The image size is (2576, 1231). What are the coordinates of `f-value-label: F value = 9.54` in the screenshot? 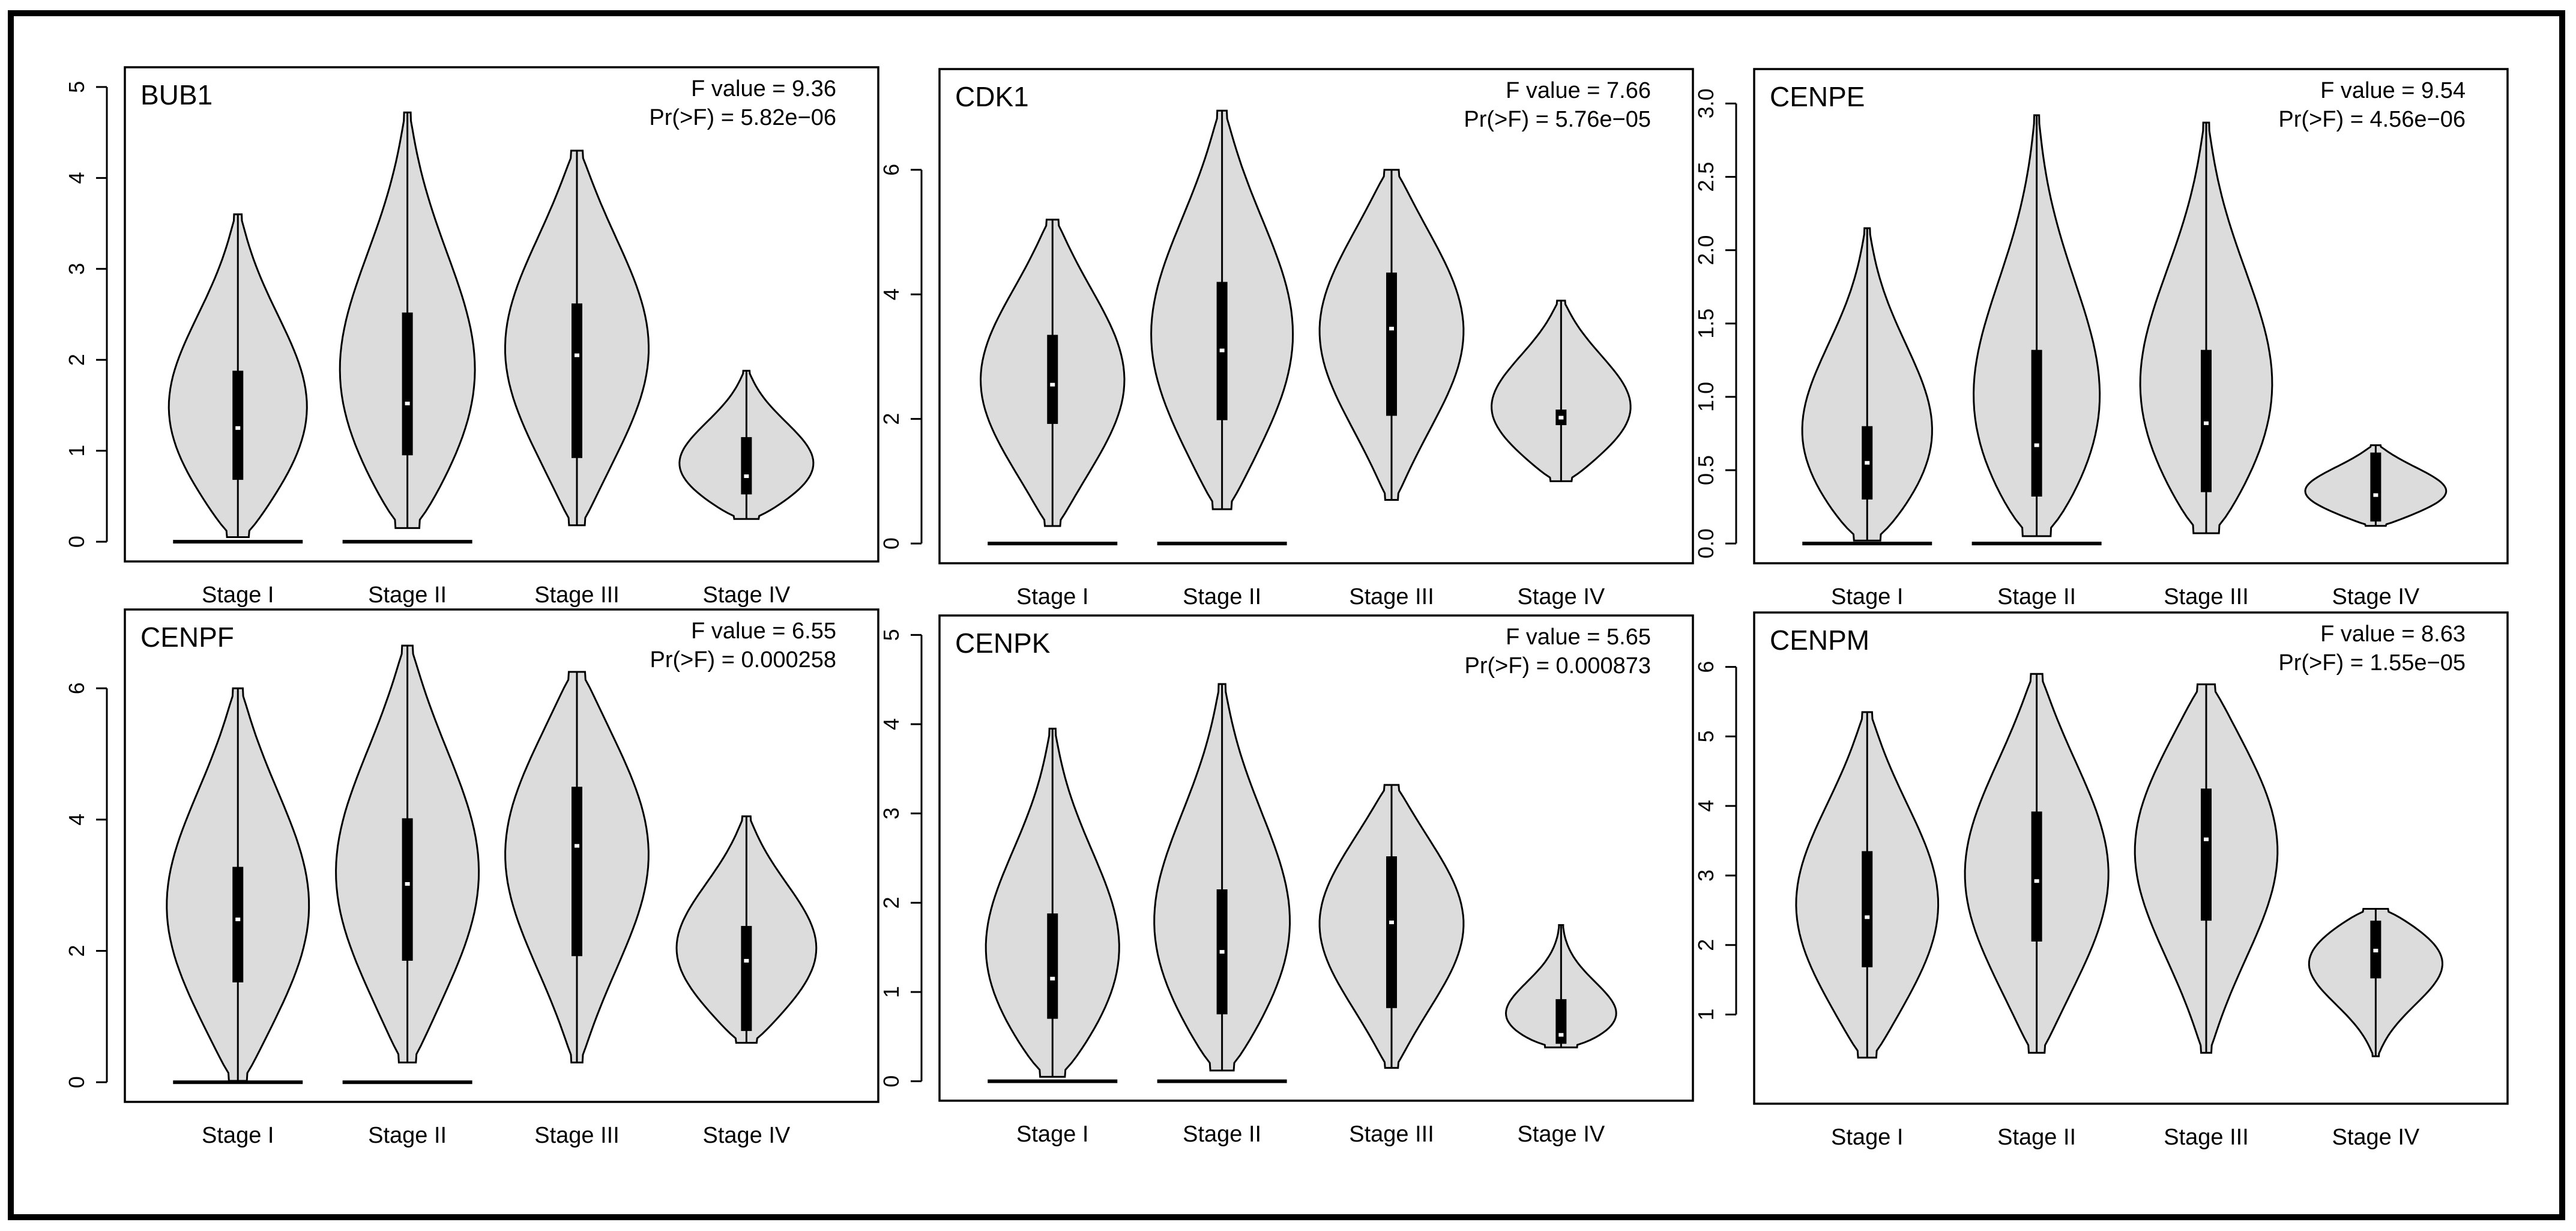 It's located at (2393, 90).